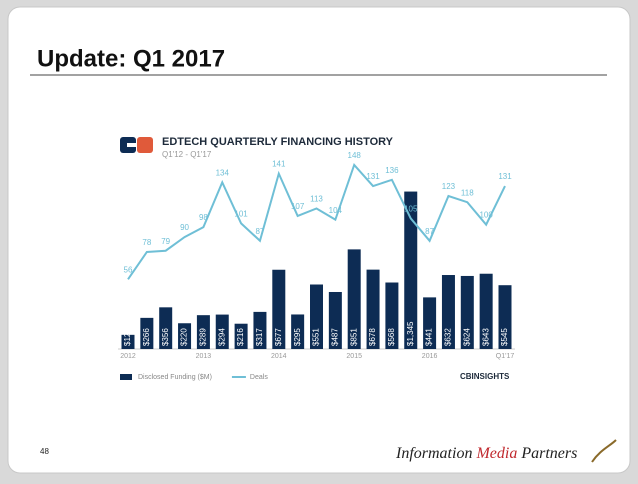 This screenshot has width=638, height=484. I want to click on deals-line, so click(316, 221).